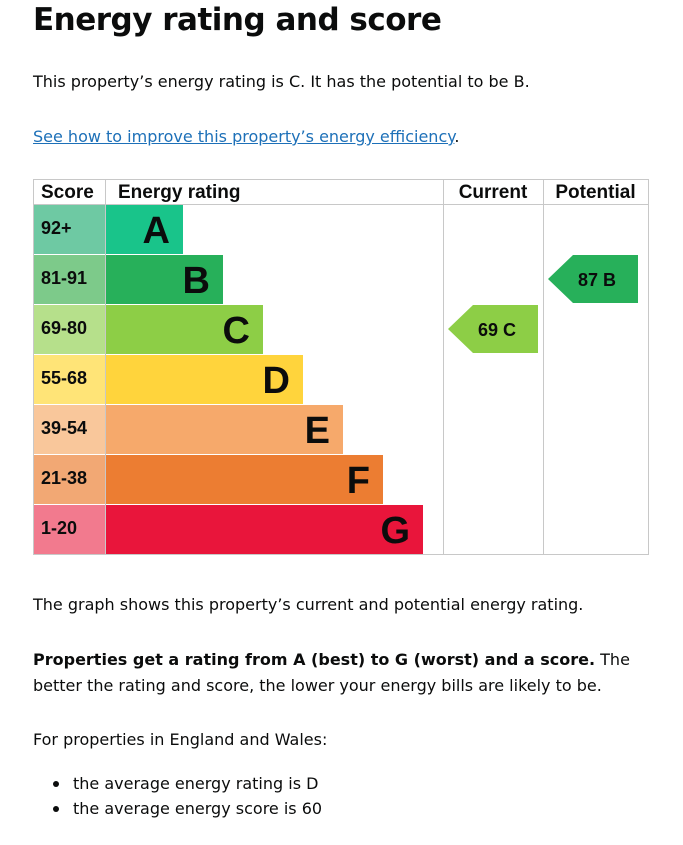 The height and width of the screenshot is (845, 683). I want to click on score-cell-a, so click(69, 229).